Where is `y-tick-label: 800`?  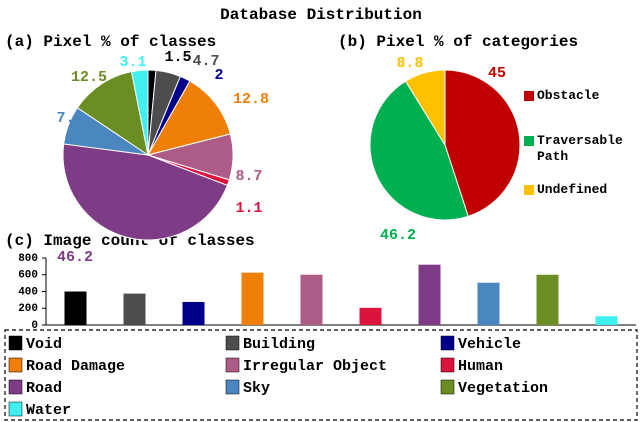
y-tick-label: 800 is located at coordinates (28, 259).